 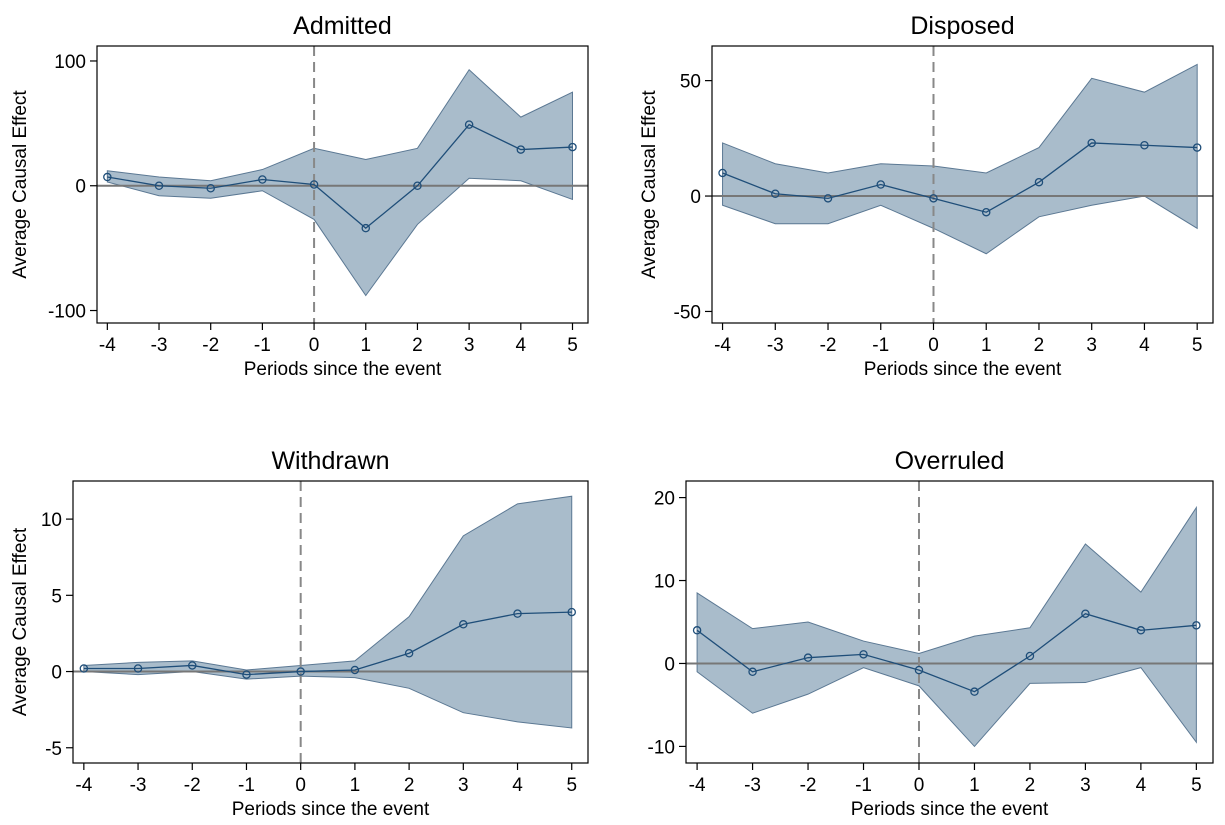 What do you see at coordinates (56, 596) in the screenshot?
I see `y-tick-label: 5` at bounding box center [56, 596].